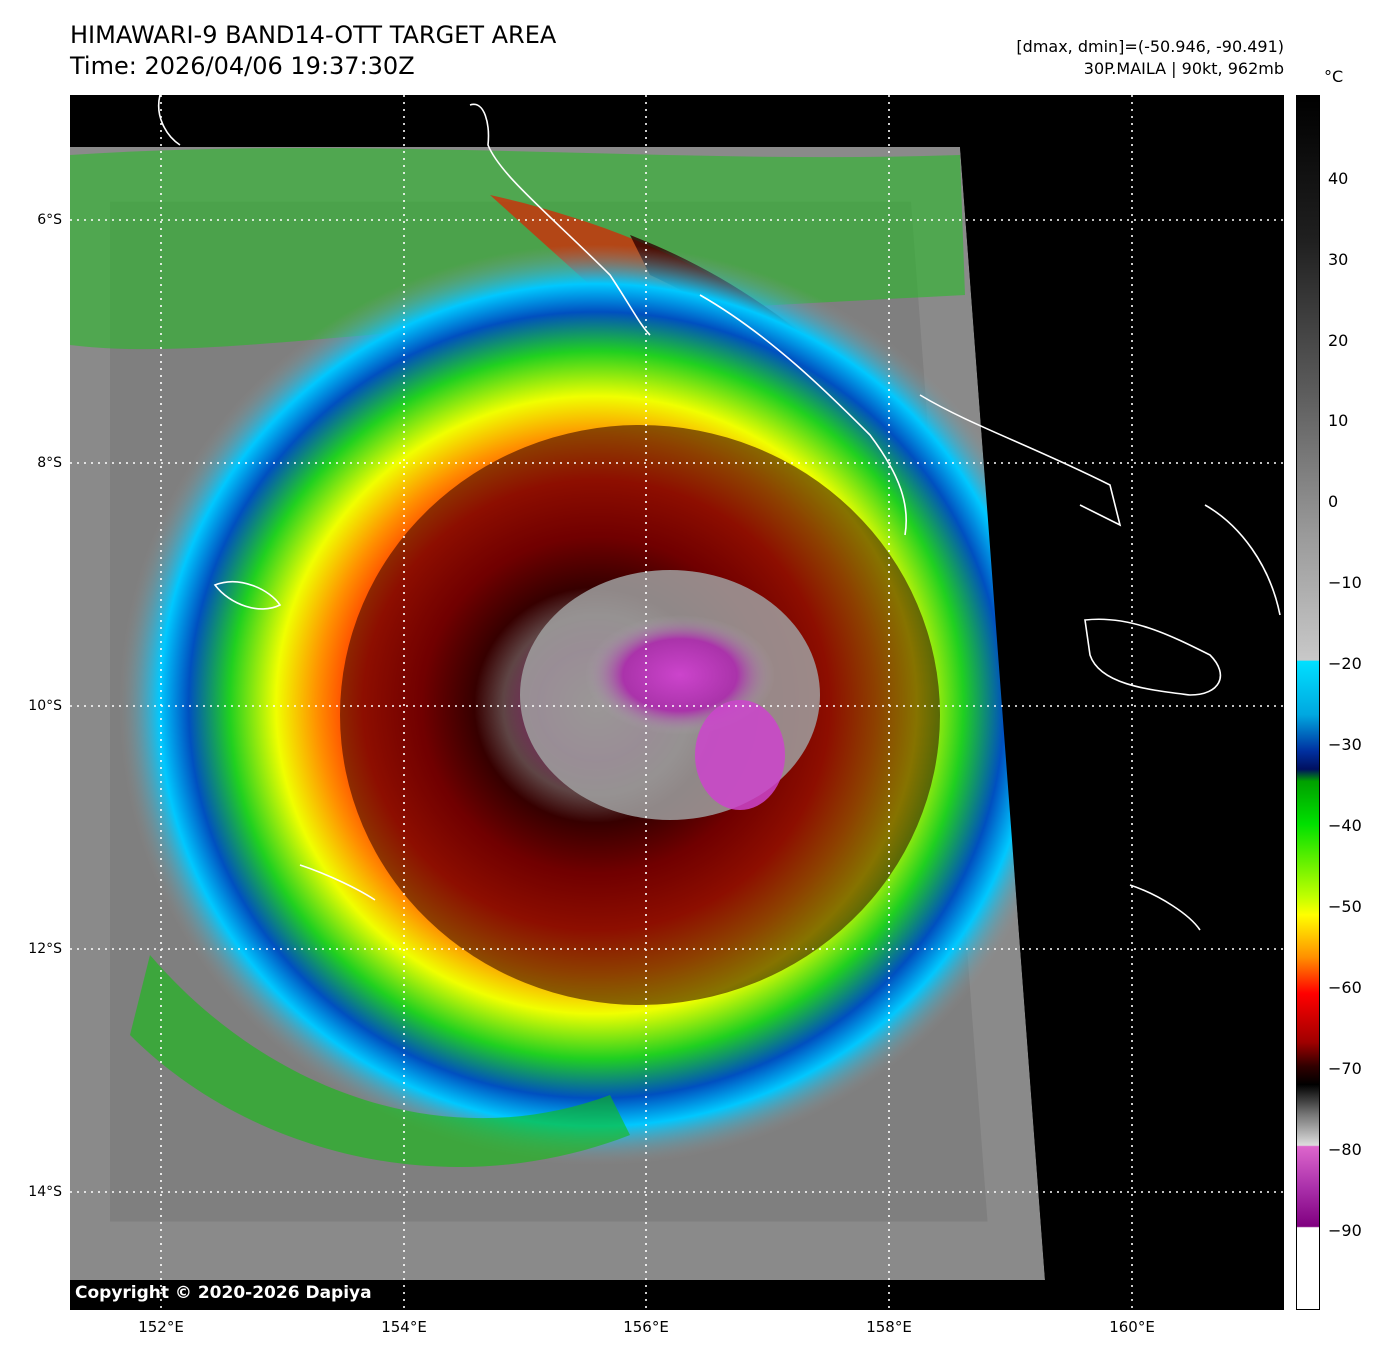 This screenshot has width=1388, height=1359. What do you see at coordinates (313, 35) in the screenshot?
I see `chart-title: HIMAWARI-9 BAND14-OTT TARGET AREA` at bounding box center [313, 35].